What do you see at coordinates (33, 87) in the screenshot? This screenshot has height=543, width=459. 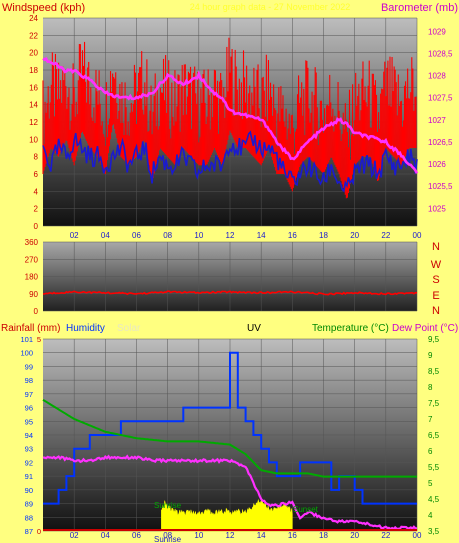 I see `wind-tick-label: 16` at bounding box center [33, 87].